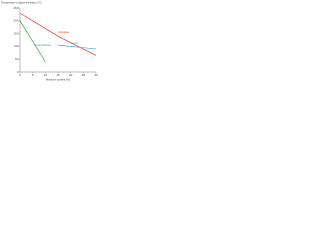  What do you see at coordinates (58, 75) in the screenshot?
I see `x-tick-label: 15` at bounding box center [58, 75].